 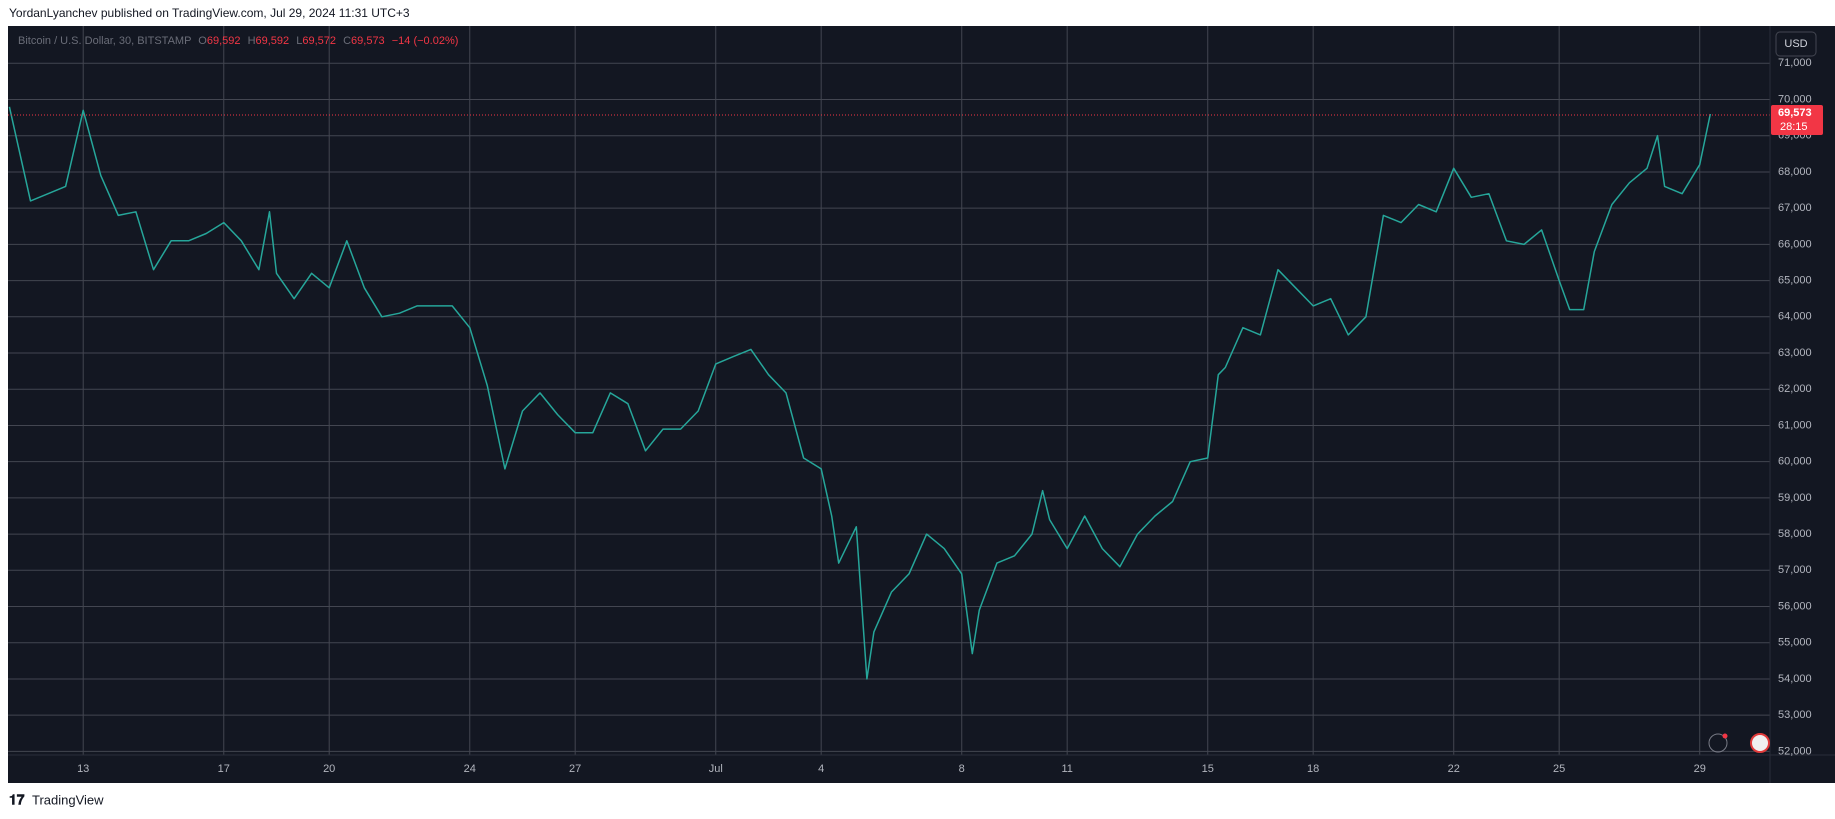 I want to click on current-price-box, so click(x=1797, y=119).